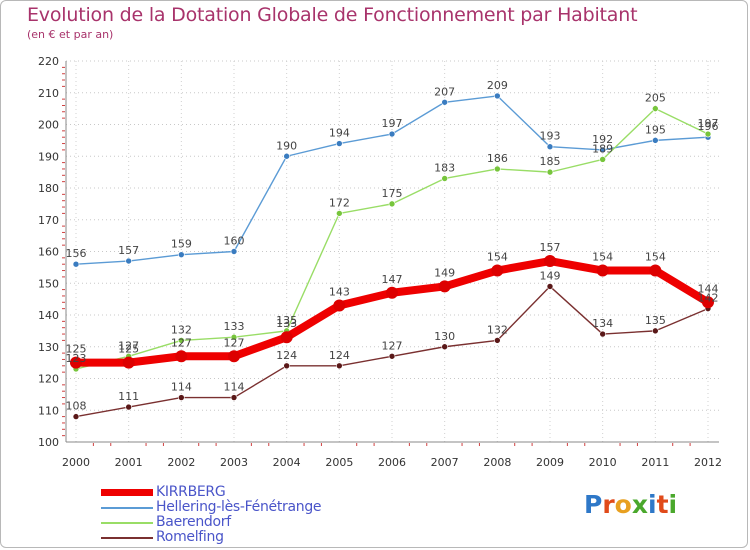  I want to click on data-label: 209, so click(497, 85).